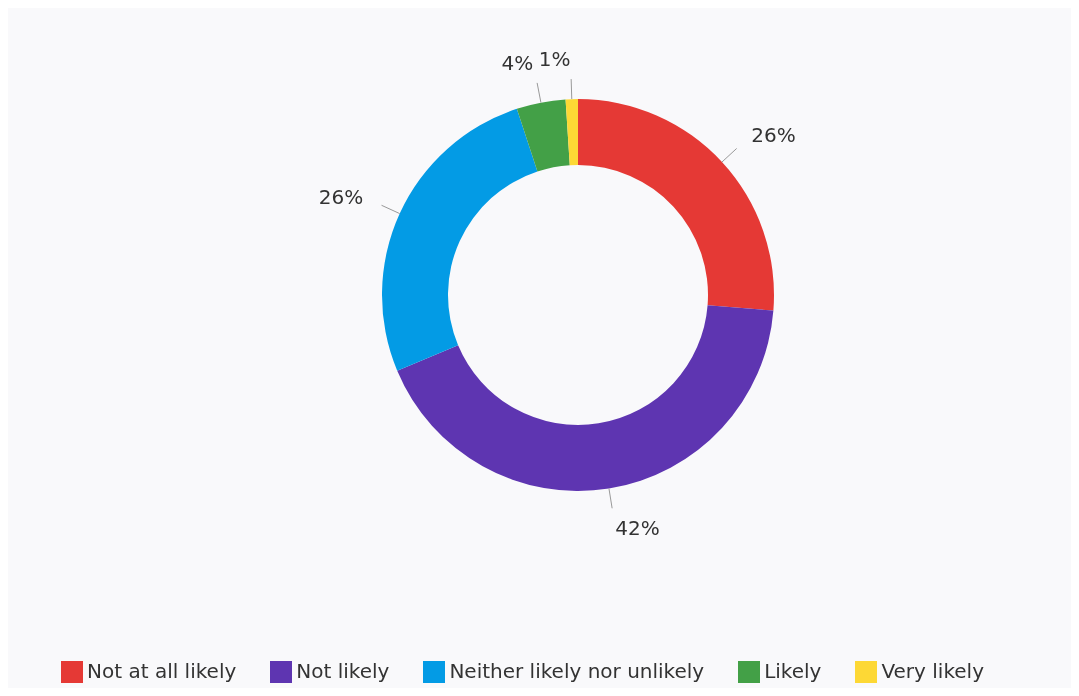 The image size is (1079, 696). Describe the element at coordinates (517, 63) in the screenshot. I see `data-label: 4%` at that location.